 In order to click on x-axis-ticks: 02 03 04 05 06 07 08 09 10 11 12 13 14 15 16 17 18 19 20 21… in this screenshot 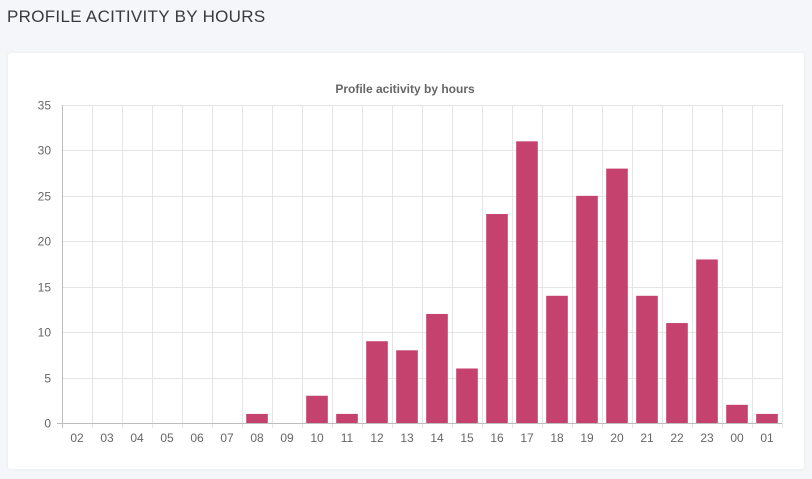, I will do `click(422, 438)`.